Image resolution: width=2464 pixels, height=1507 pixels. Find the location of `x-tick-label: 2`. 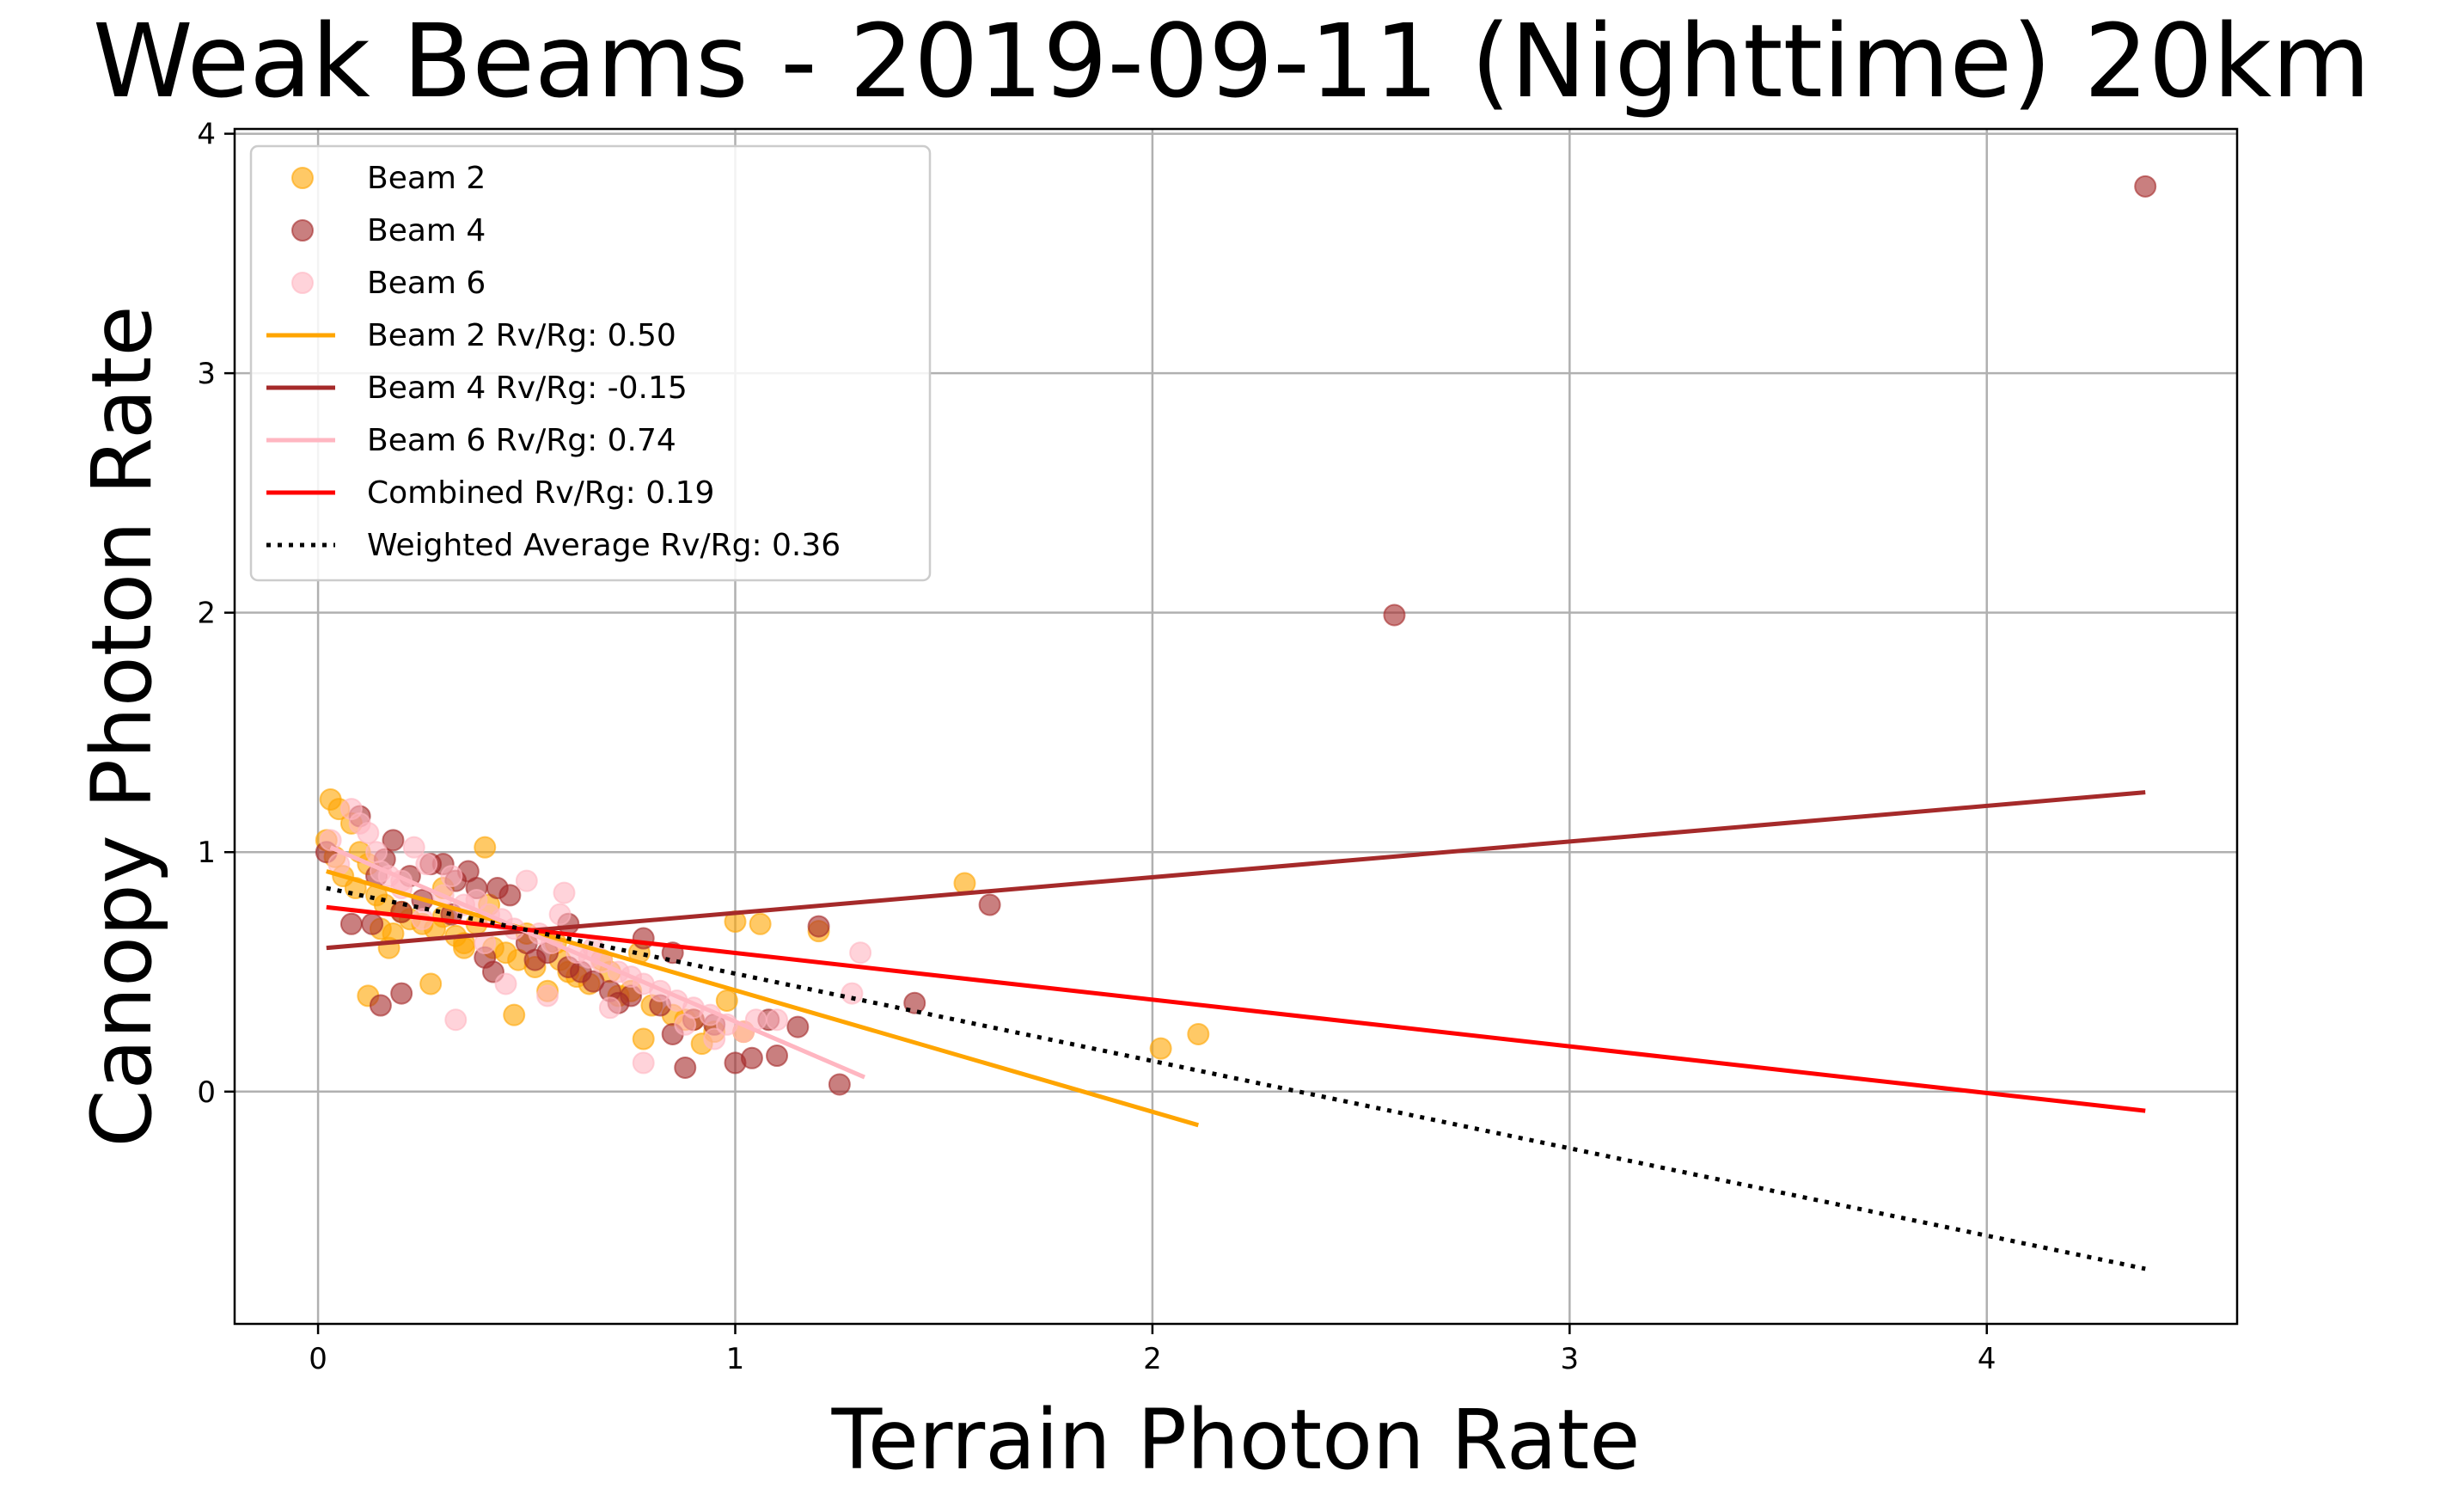

x-tick-label: 2 is located at coordinates (1152, 1359).